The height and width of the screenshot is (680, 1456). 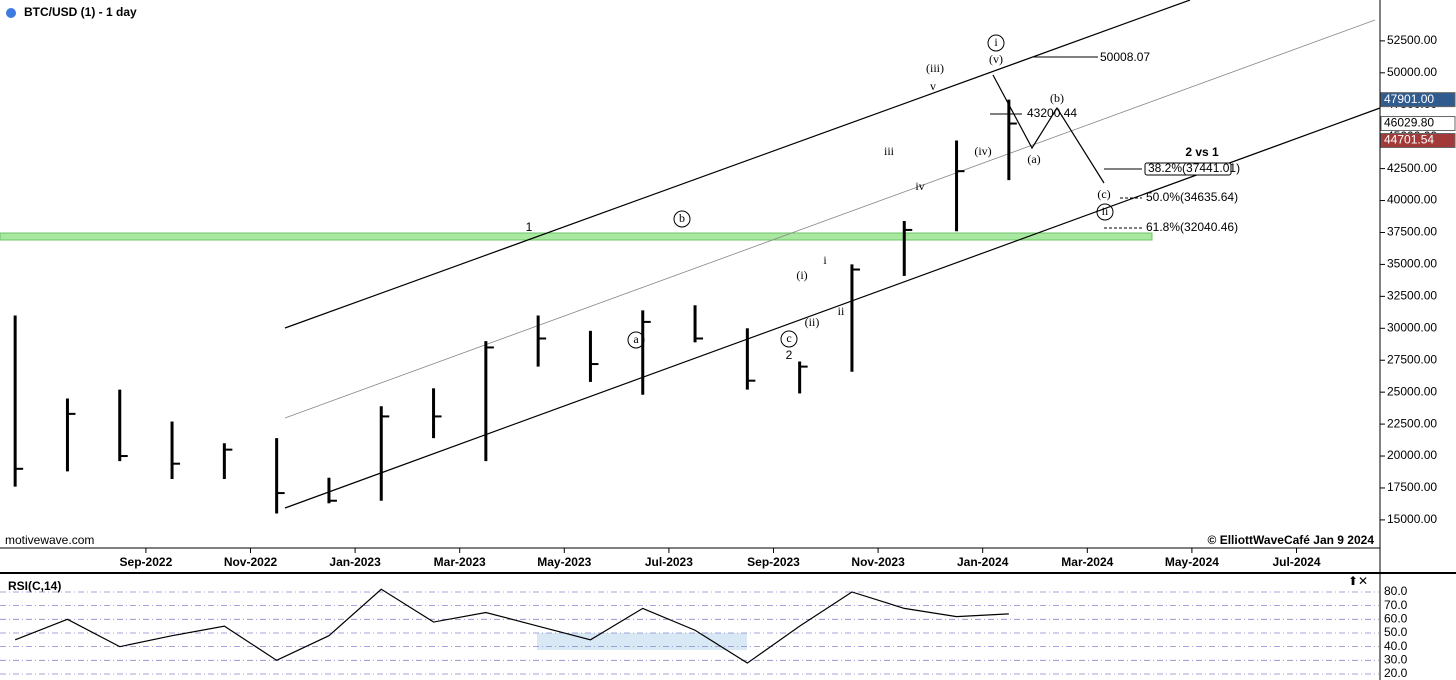 What do you see at coordinates (1125, 57) in the screenshot?
I see `wave-label: 50008.07` at bounding box center [1125, 57].